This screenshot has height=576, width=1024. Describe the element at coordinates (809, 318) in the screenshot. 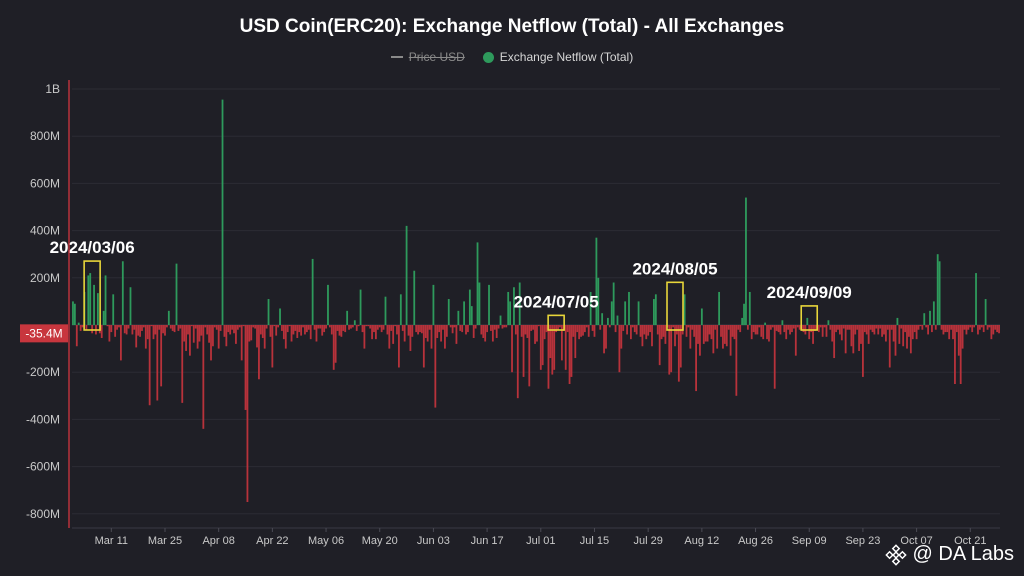

I see `annotation-box` at that location.